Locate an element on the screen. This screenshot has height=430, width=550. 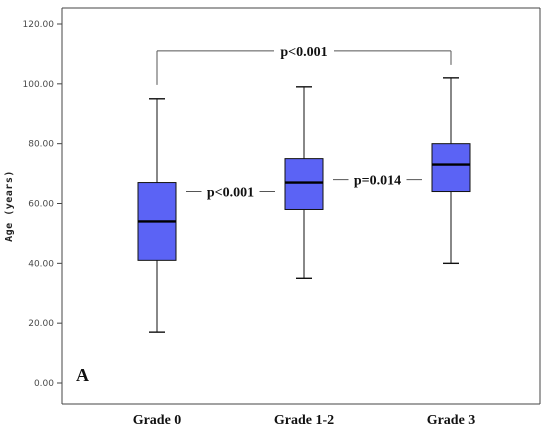
inline-comparison: p=0.014 is located at coordinates (377, 179).